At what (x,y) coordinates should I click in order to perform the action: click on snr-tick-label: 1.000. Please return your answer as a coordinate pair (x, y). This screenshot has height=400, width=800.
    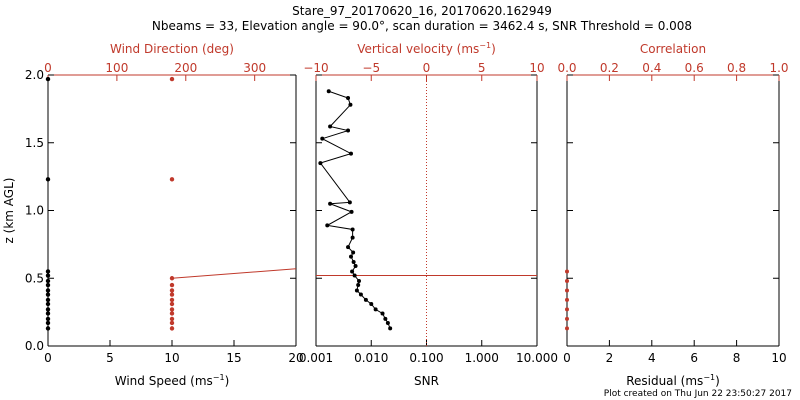
    Looking at the image, I should click on (482, 358).